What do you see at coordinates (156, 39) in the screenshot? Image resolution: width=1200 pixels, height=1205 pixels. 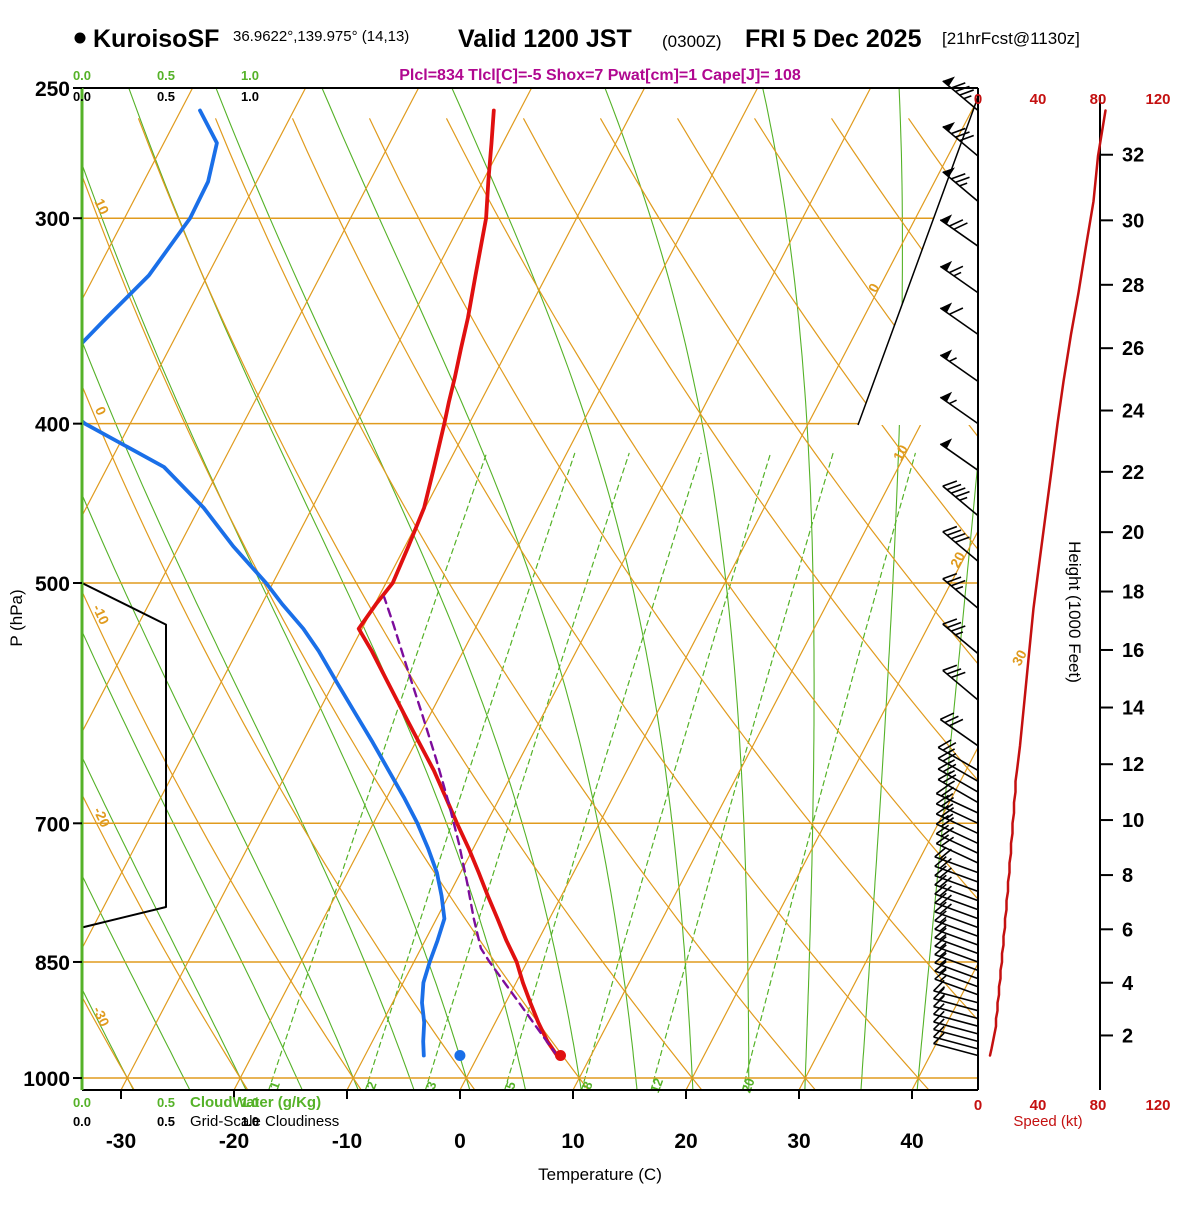 I see `station-title: KuroisoSF` at bounding box center [156, 39].